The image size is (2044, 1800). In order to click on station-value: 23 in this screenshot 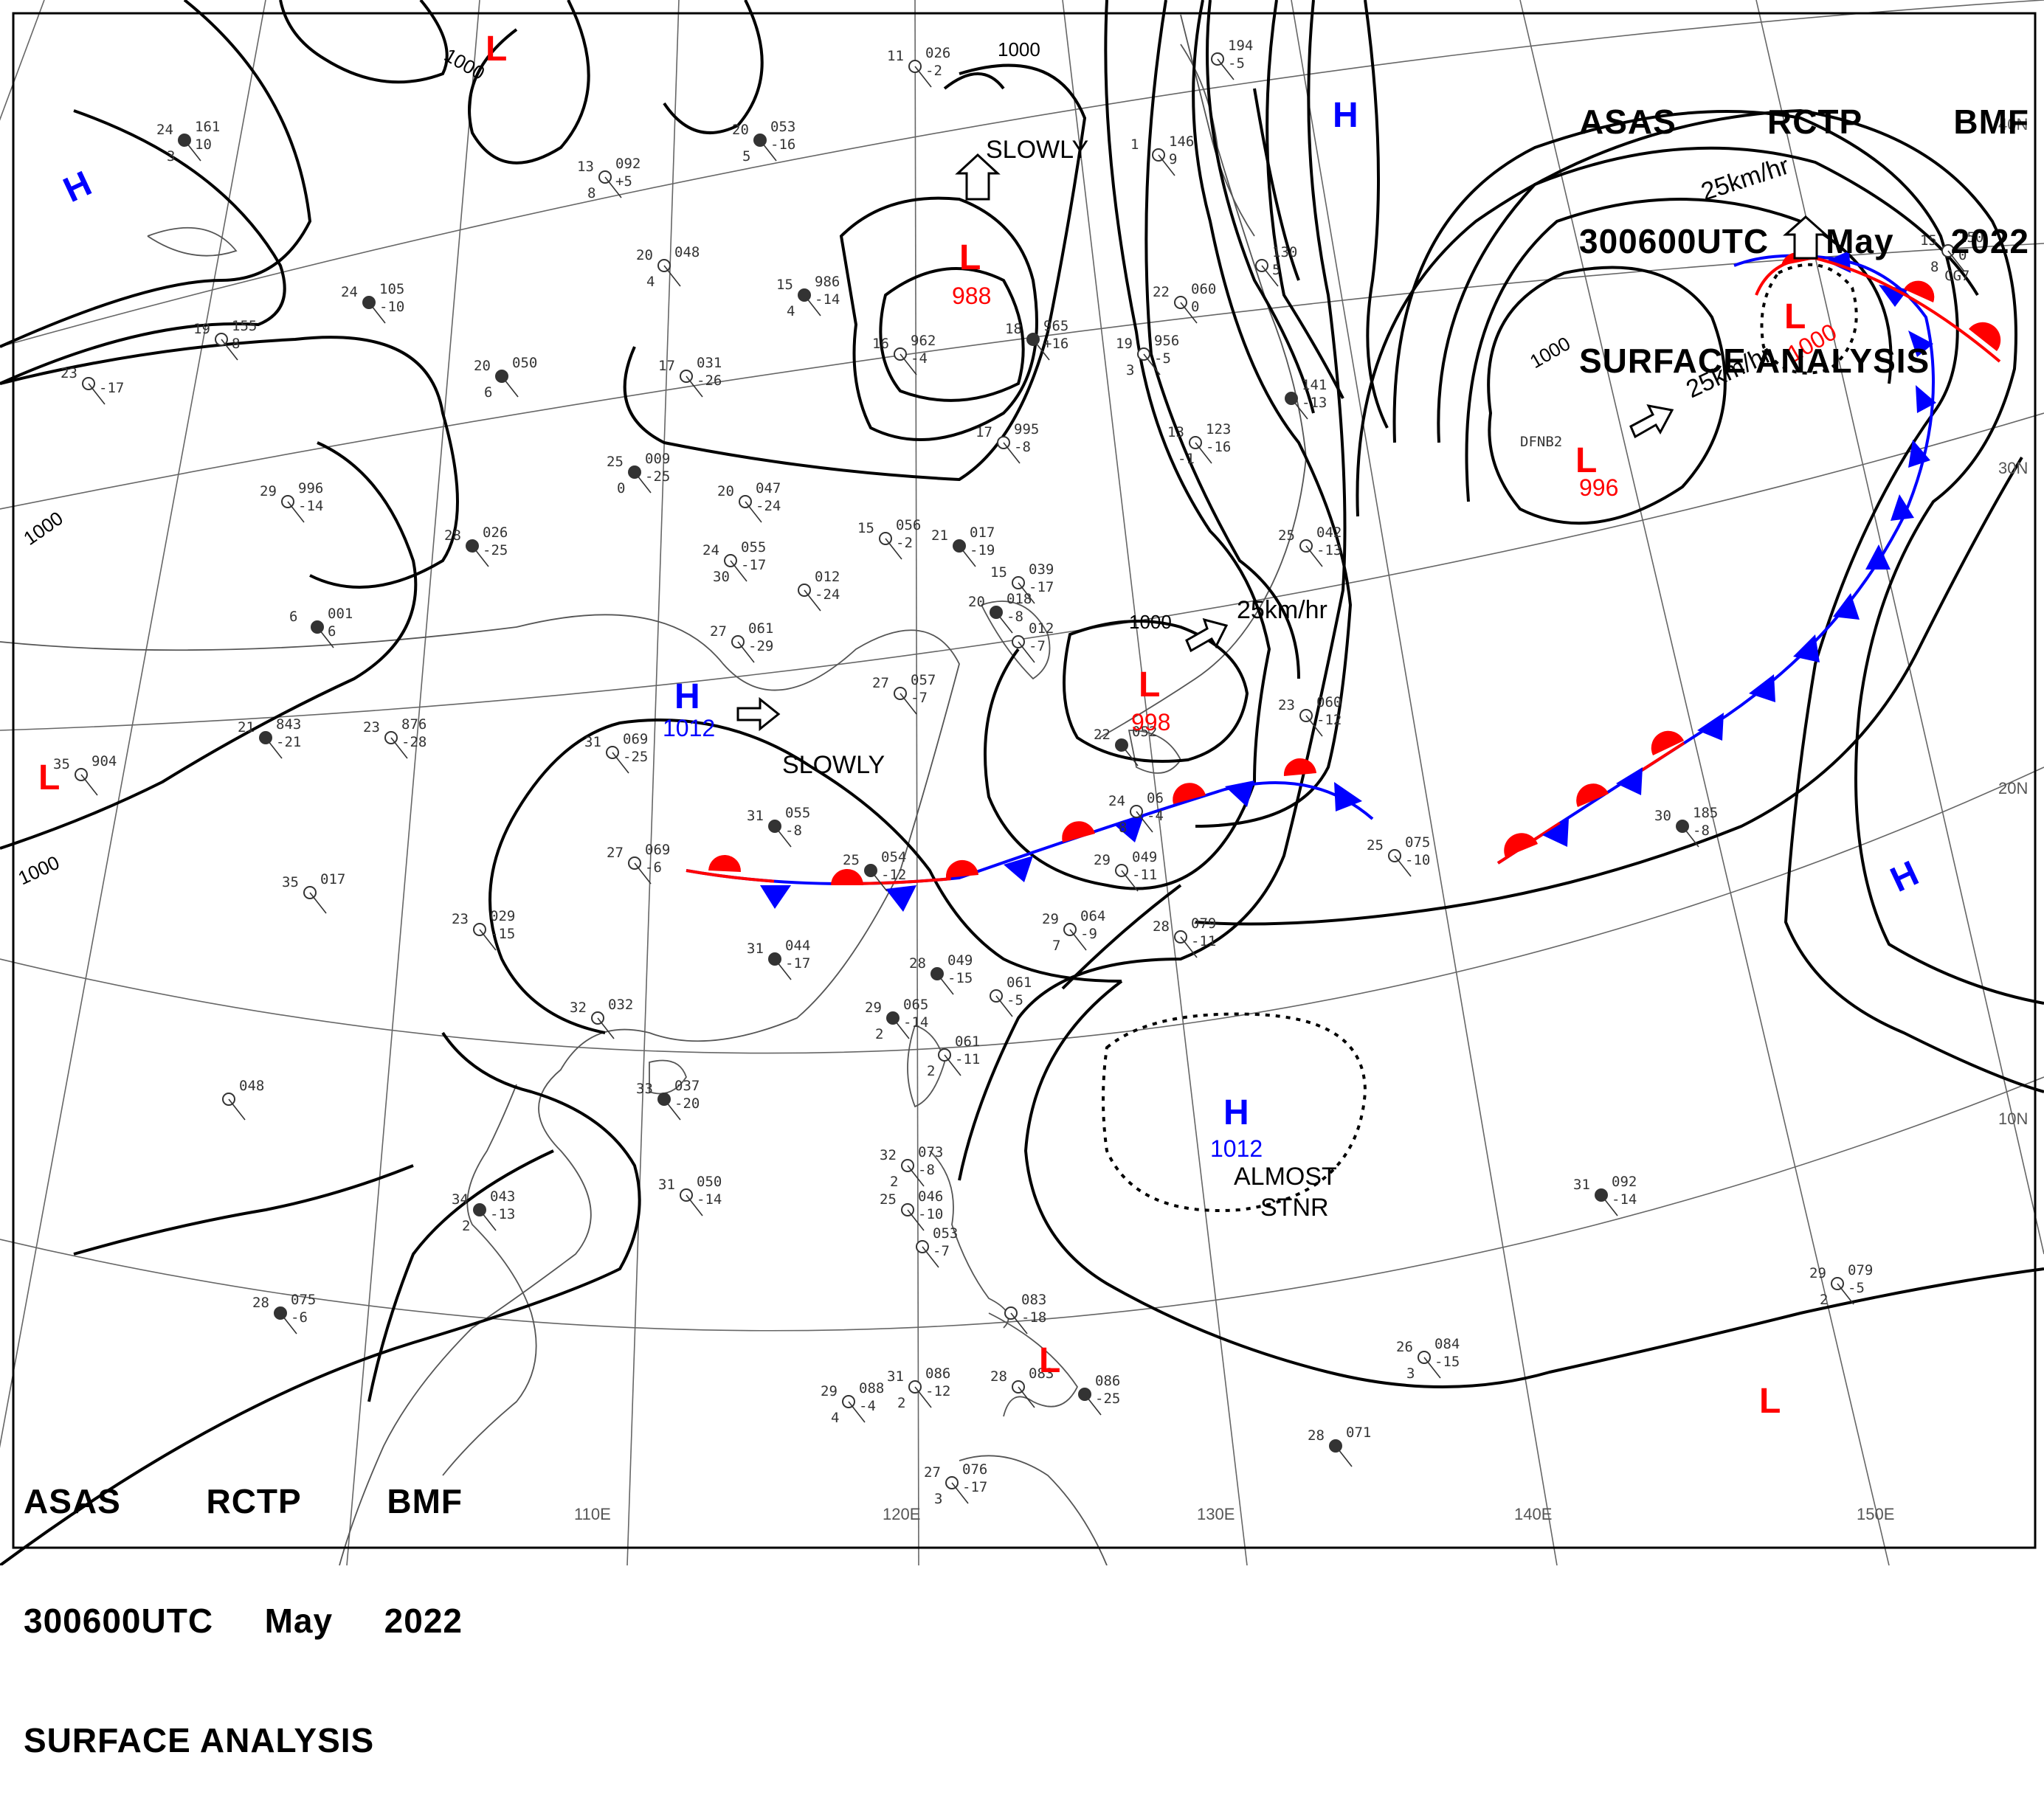, I will do `click(371, 727)`.